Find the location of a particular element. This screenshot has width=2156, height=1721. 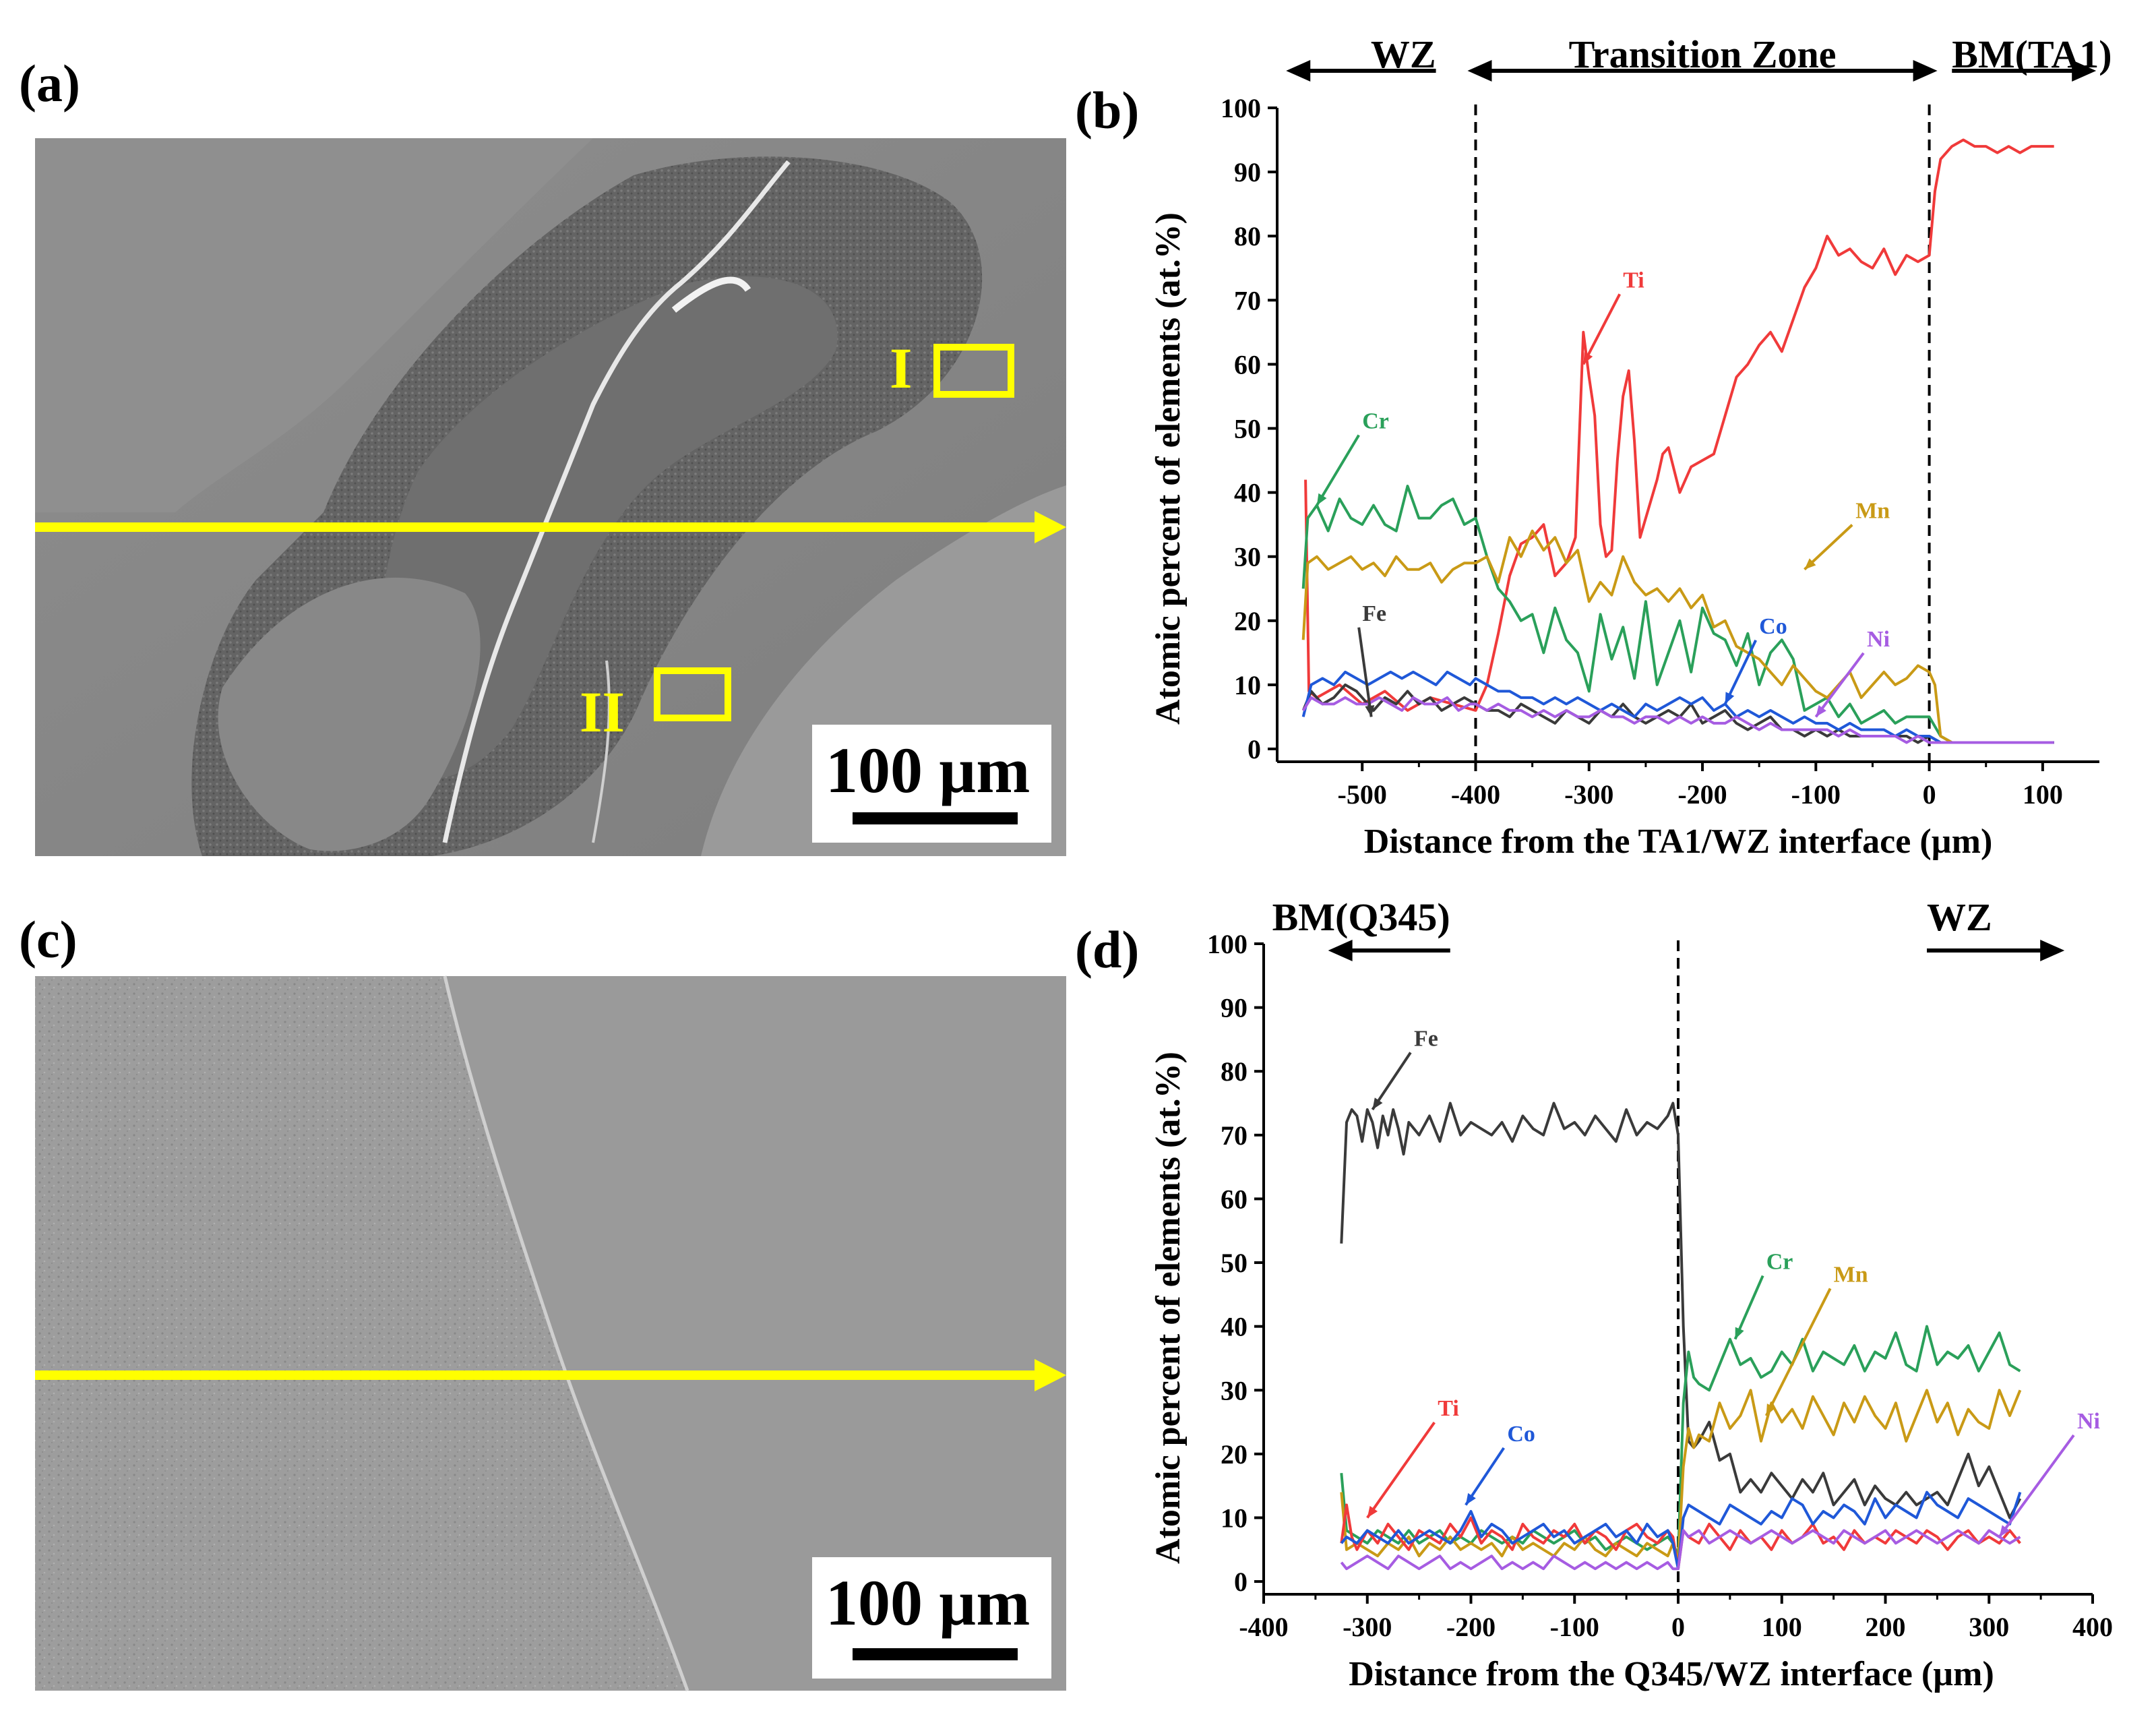

y-tick-label-b: 30 is located at coordinates (1248, 557).